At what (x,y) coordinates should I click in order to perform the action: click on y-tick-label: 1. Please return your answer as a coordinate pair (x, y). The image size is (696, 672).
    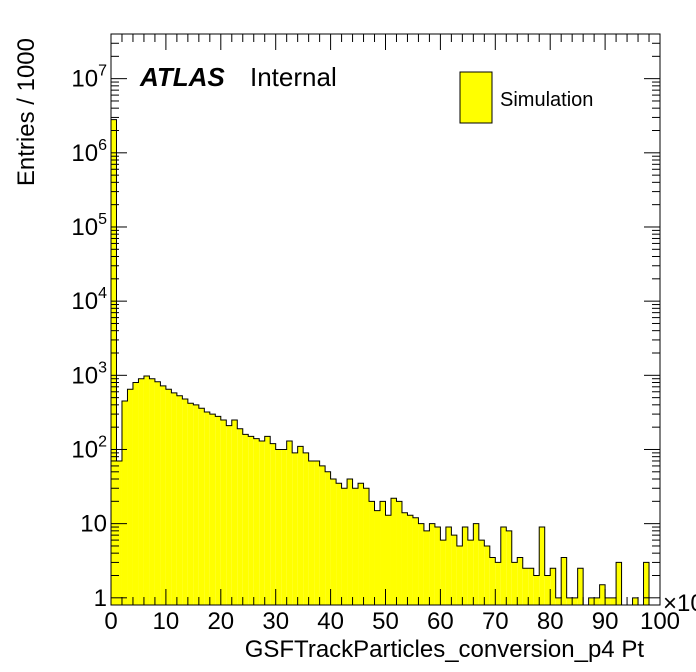
    Looking at the image, I should click on (100, 598).